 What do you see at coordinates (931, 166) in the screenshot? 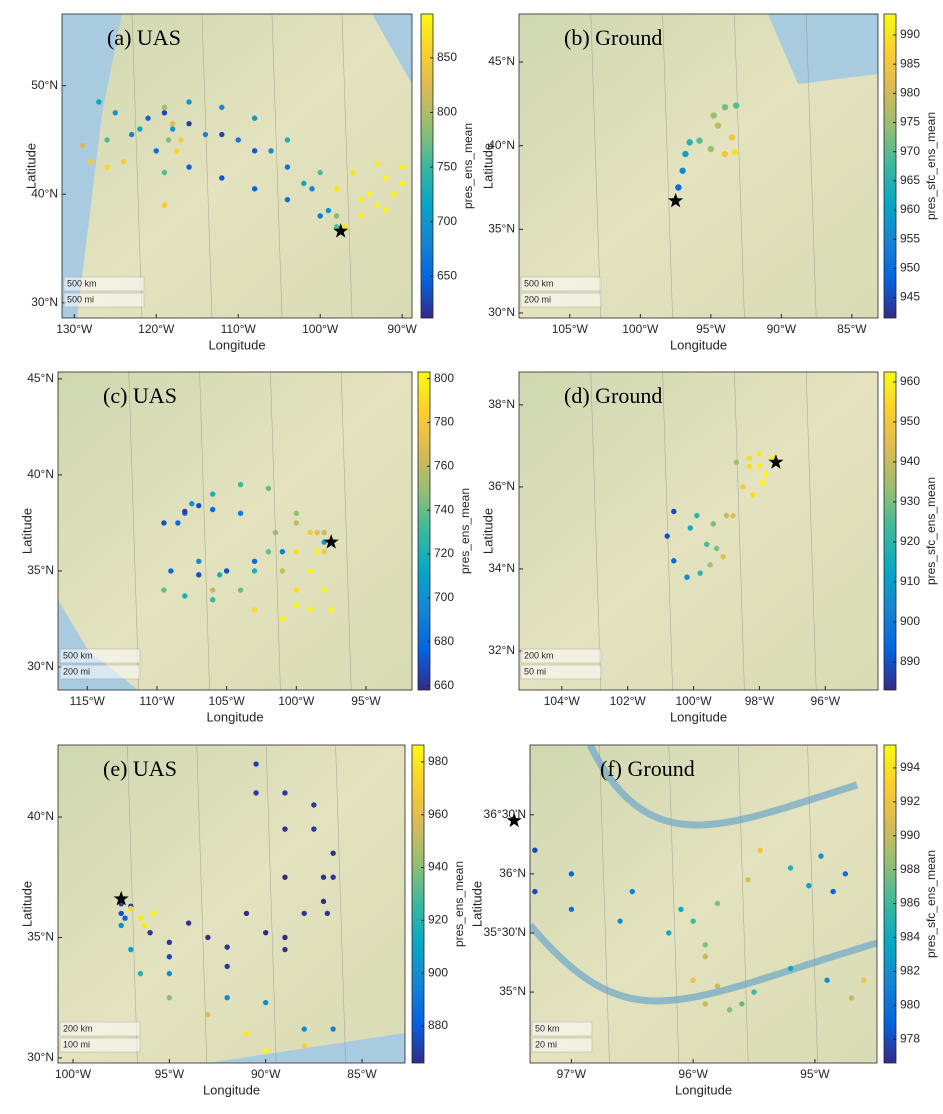
I see `colorbar-label: pres_sfc_ens_mean` at bounding box center [931, 166].